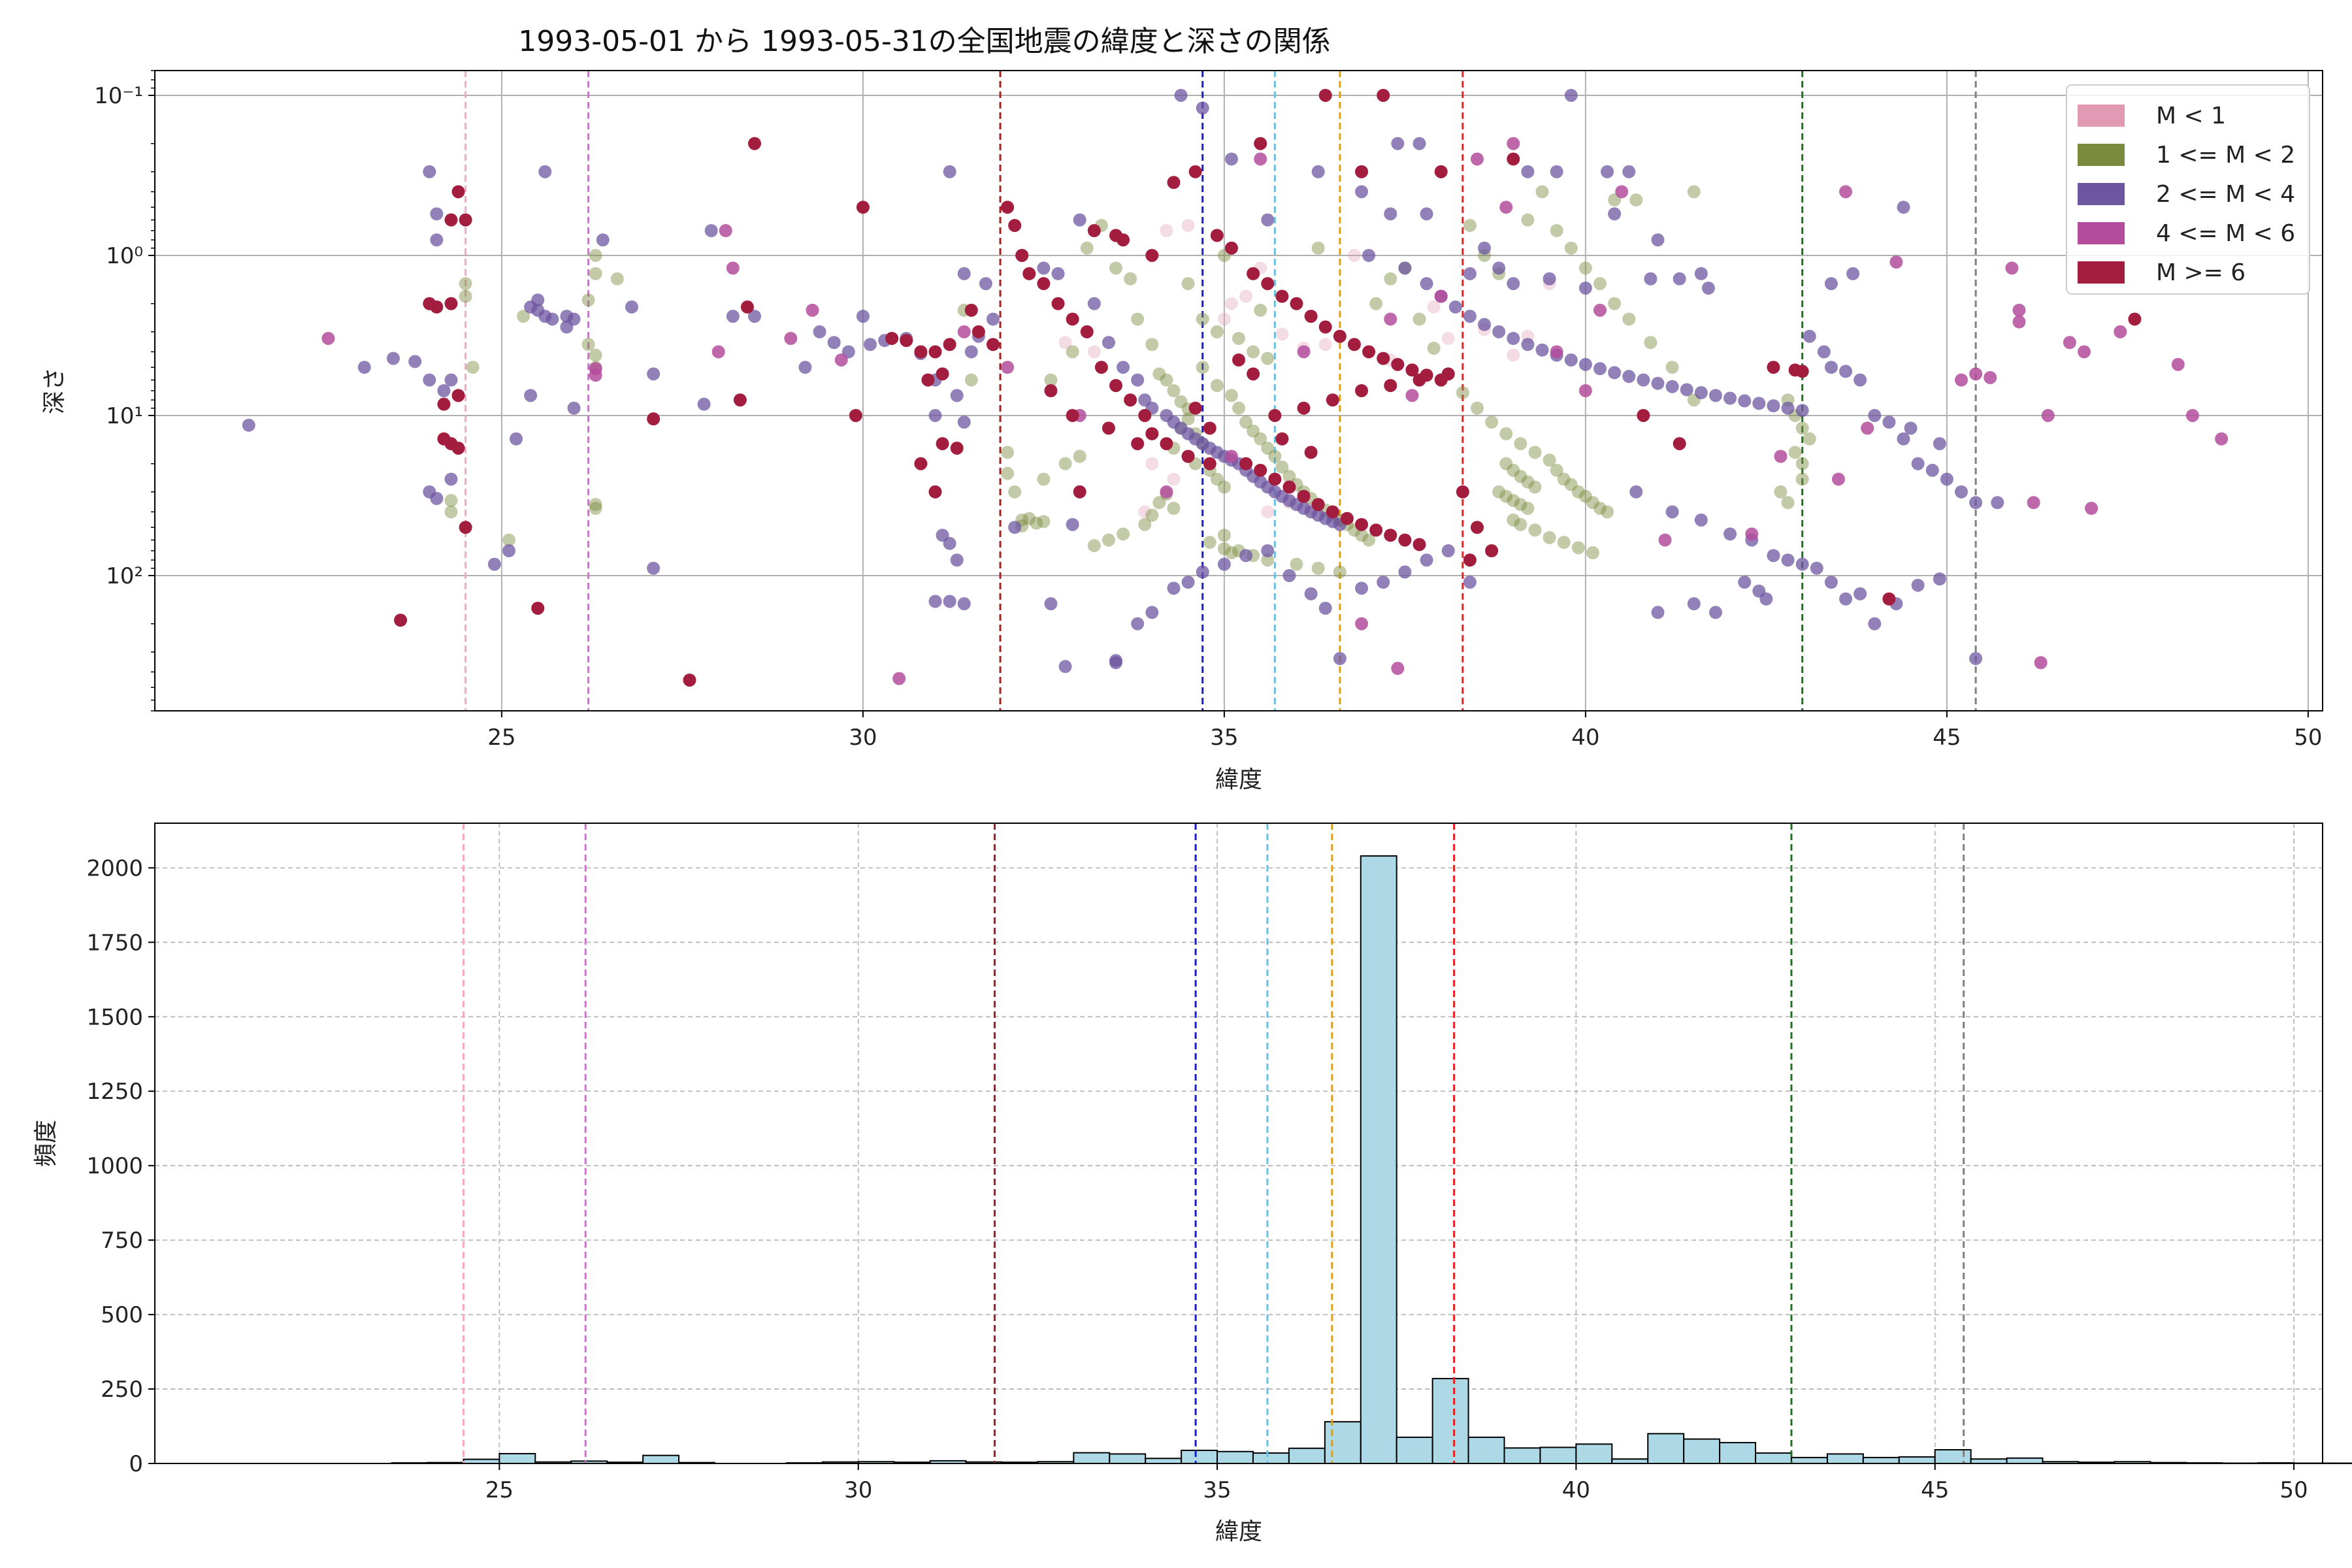  What do you see at coordinates (136, 1464) in the screenshot?
I see `histogram-y-tick-label: 0` at bounding box center [136, 1464].